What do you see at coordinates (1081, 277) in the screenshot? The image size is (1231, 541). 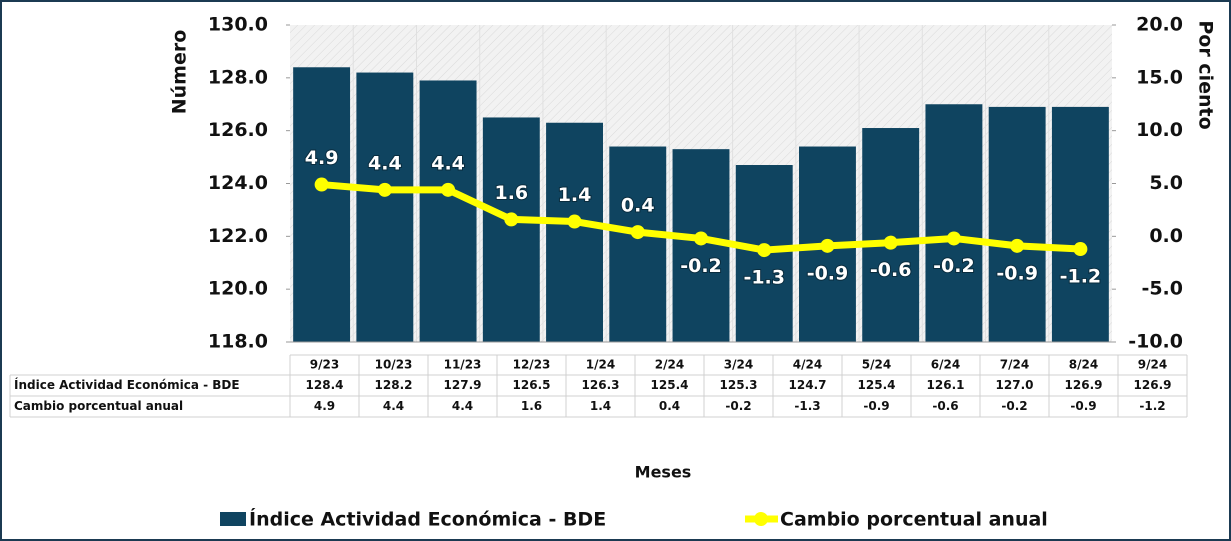 I see `data-label: -1.2` at bounding box center [1081, 277].